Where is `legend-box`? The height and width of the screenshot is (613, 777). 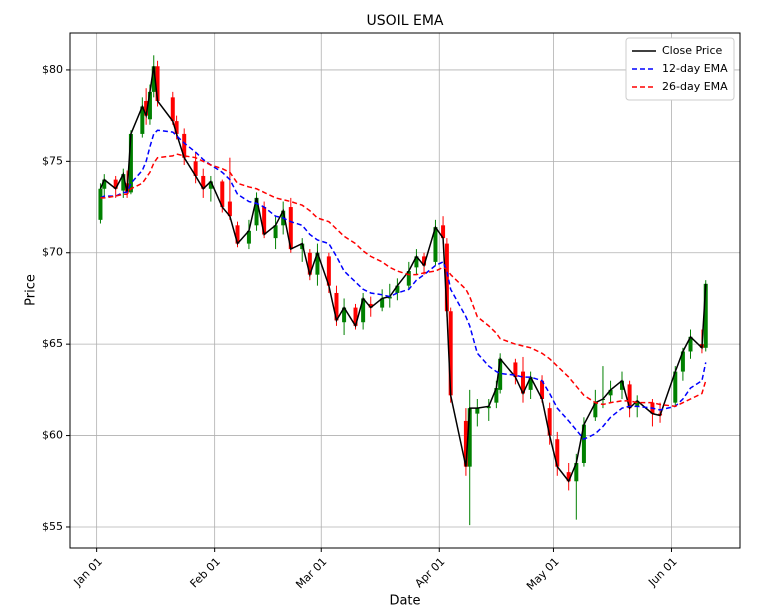
legend-box is located at coordinates (680, 69).